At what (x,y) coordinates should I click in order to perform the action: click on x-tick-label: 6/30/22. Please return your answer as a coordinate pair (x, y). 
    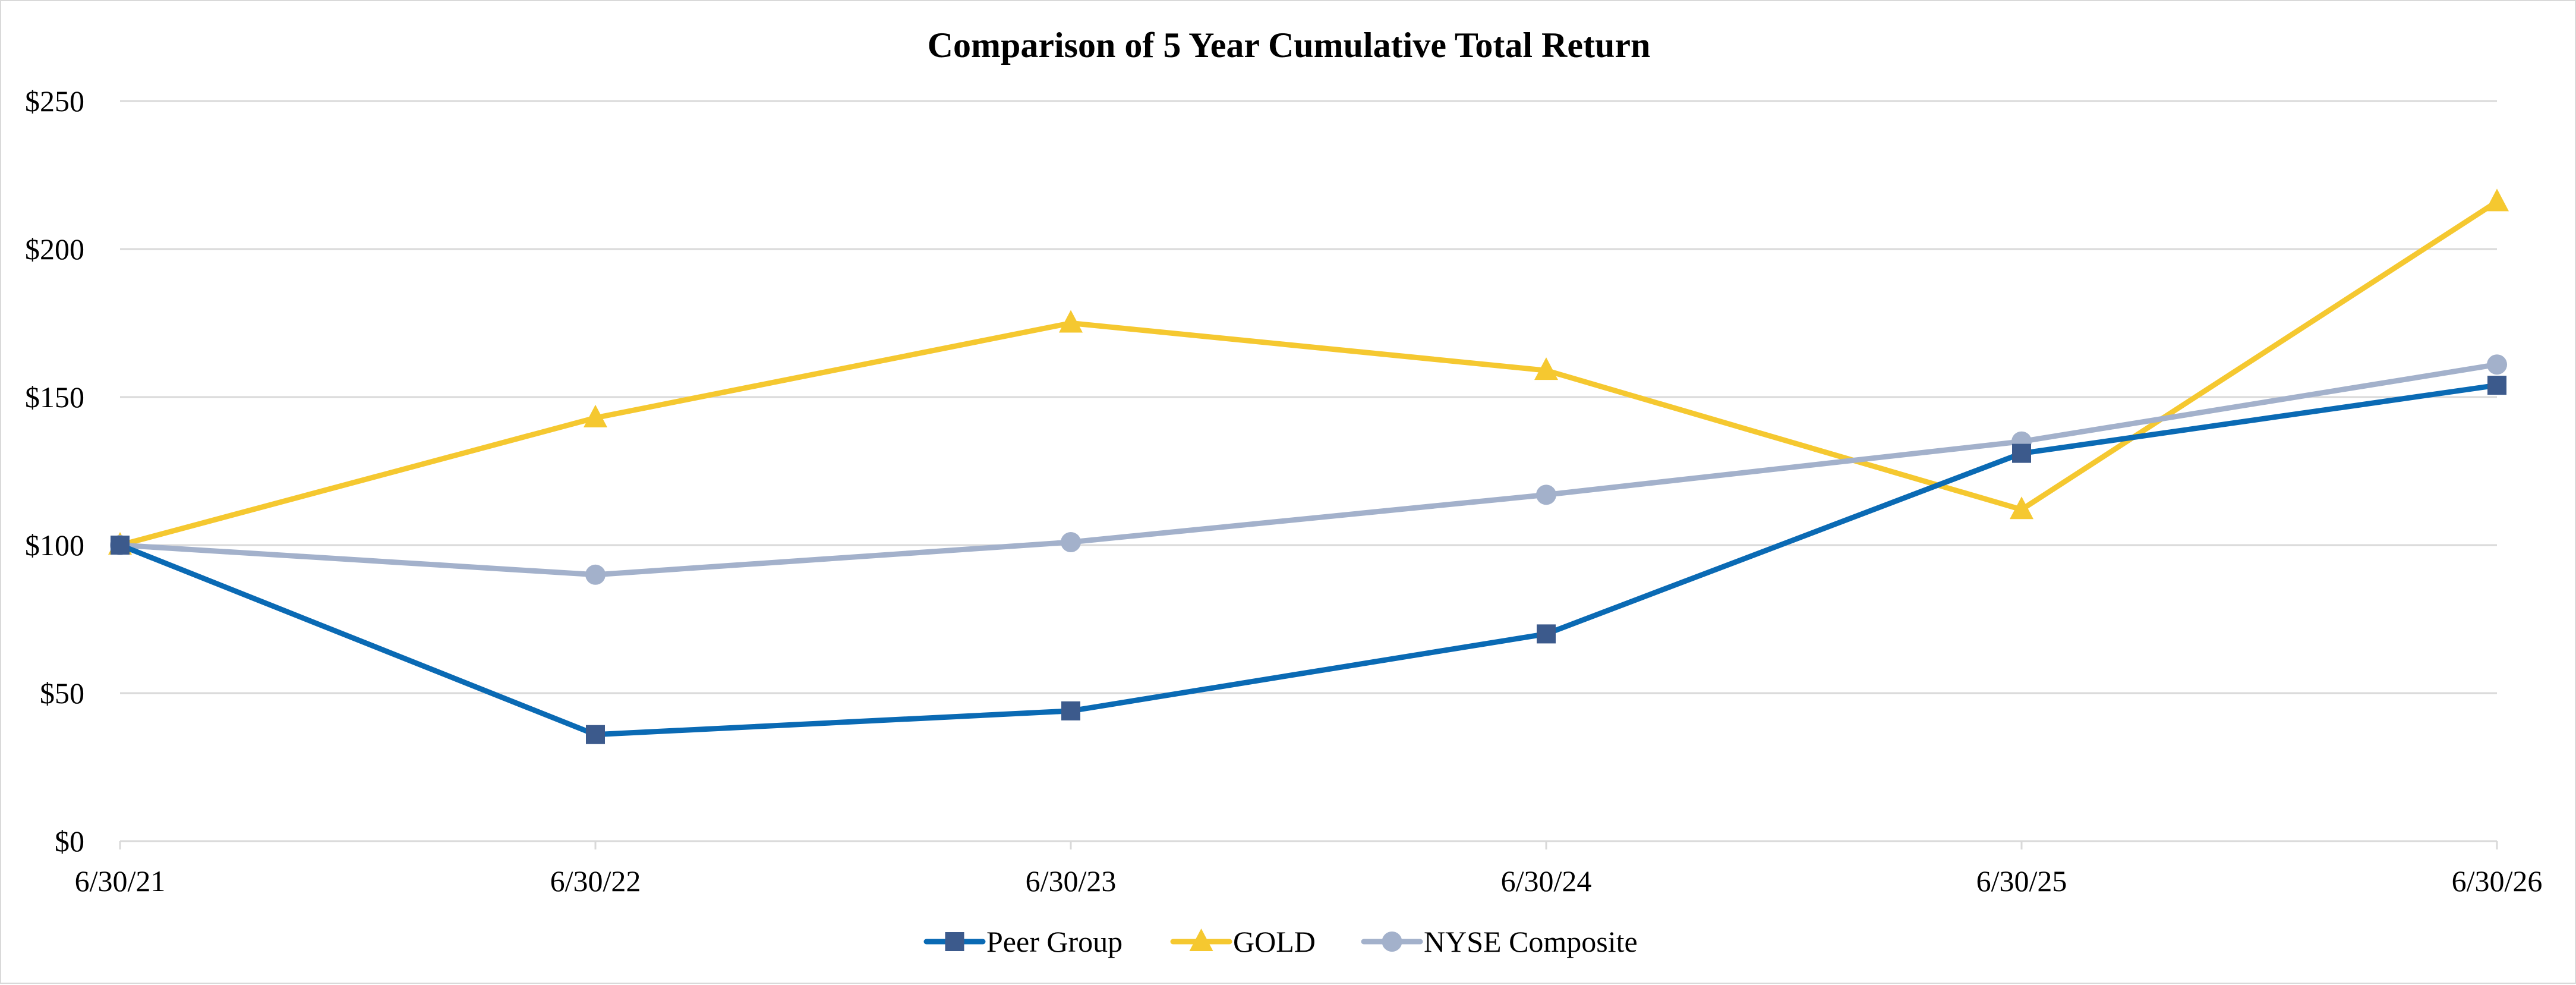
    Looking at the image, I should click on (596, 881).